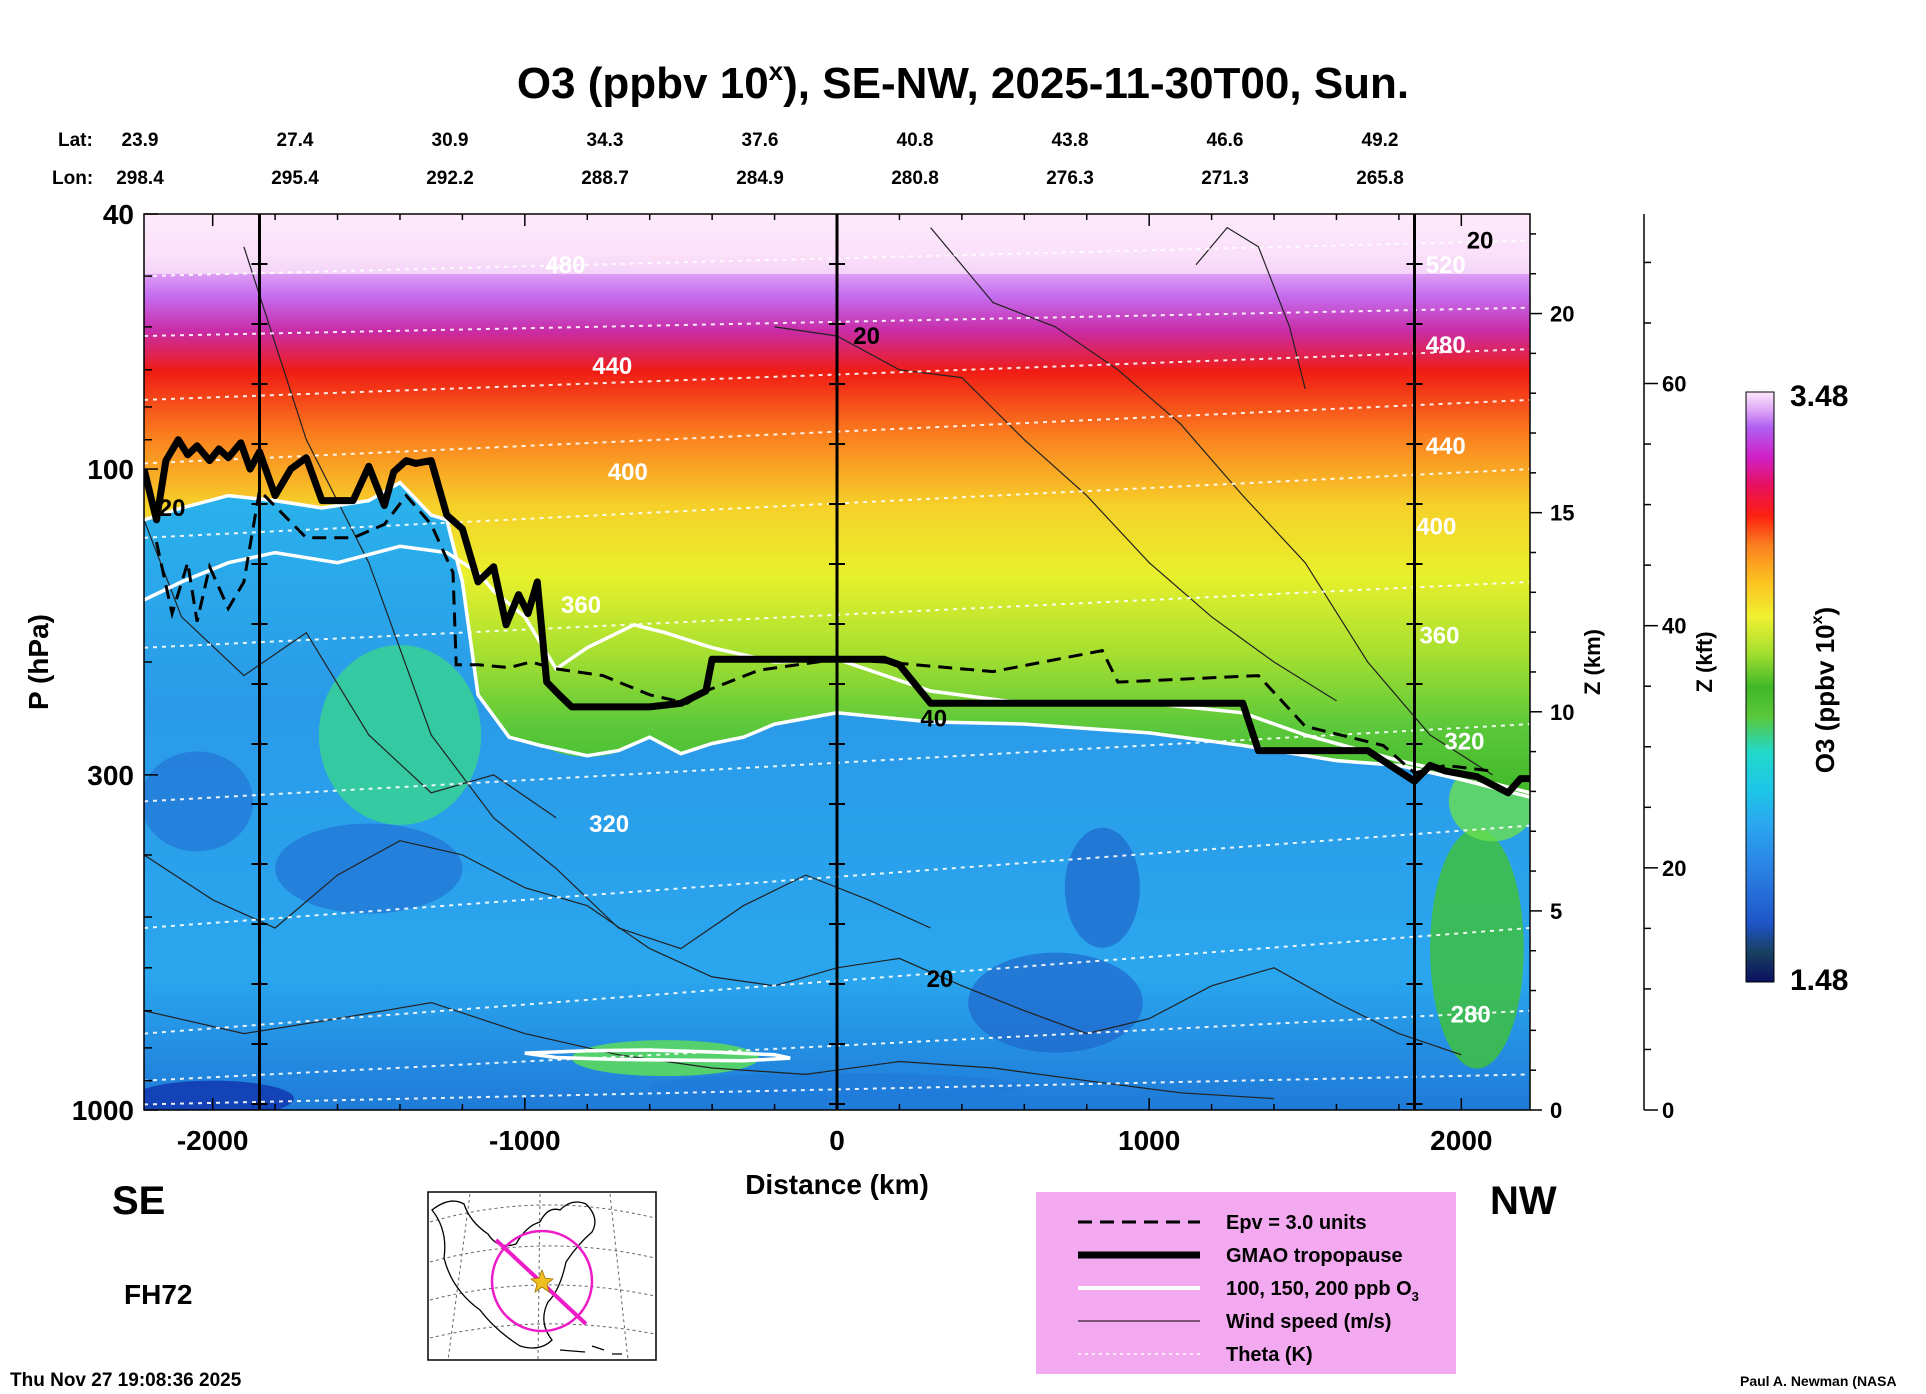  I want to click on lat-header-label: Lat:, so click(75, 140).